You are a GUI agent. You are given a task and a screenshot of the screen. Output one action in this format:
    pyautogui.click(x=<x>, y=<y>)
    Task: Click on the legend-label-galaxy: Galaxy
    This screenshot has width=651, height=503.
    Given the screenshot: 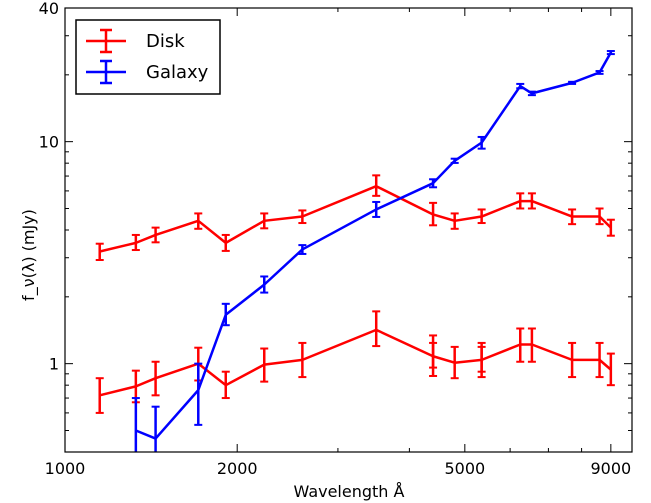 What is the action you would take?
    pyautogui.click(x=177, y=72)
    